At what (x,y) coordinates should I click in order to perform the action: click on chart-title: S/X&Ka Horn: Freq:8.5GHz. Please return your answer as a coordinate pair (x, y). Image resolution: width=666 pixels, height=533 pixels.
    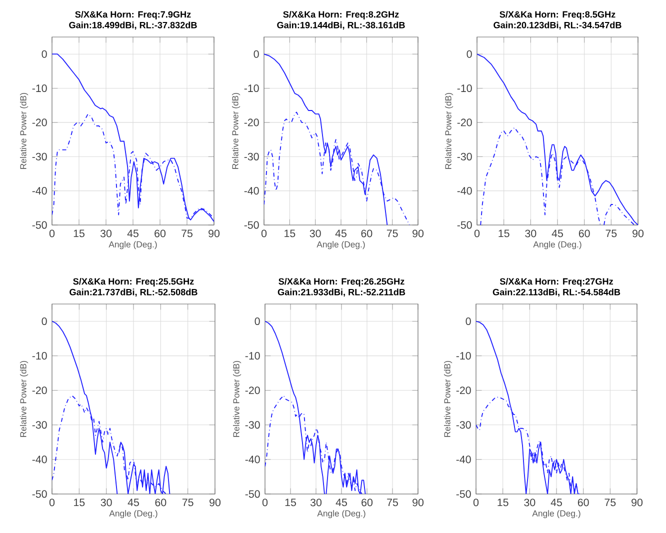
    Looking at the image, I should click on (558, 15).